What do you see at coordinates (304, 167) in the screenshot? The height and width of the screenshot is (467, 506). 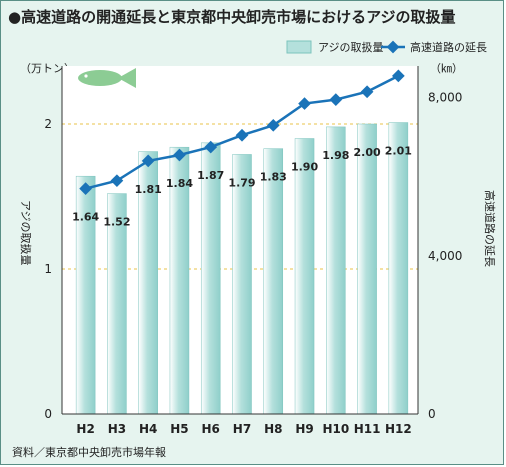 I see `bar-label-H9: 1.90` at bounding box center [304, 167].